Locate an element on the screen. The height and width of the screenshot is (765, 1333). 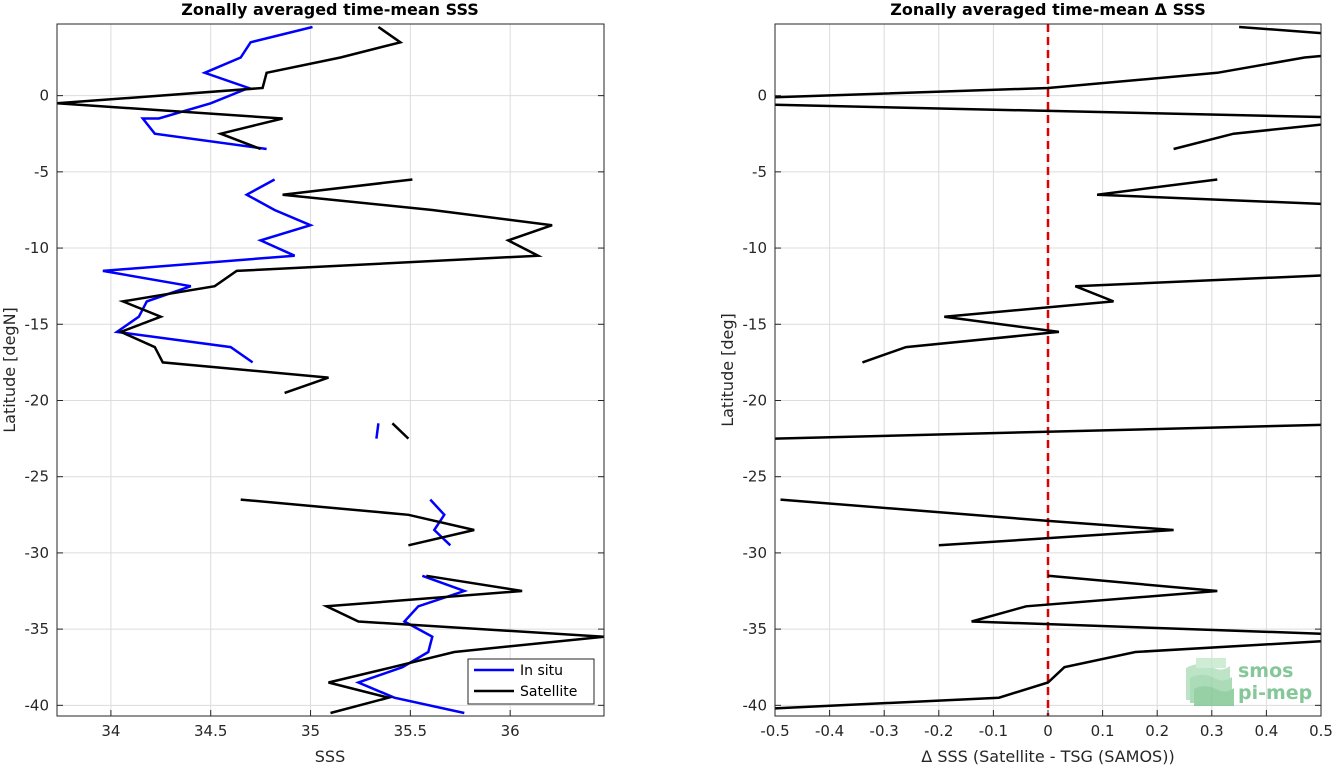
x-tick-label: 0.4 is located at coordinates (1266, 731).